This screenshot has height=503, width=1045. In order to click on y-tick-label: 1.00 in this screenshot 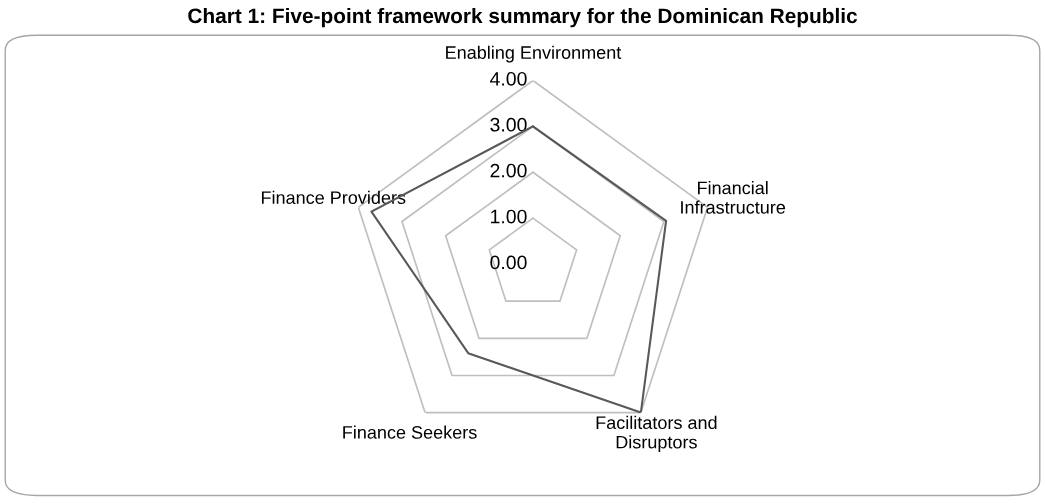, I will do `click(509, 216)`.